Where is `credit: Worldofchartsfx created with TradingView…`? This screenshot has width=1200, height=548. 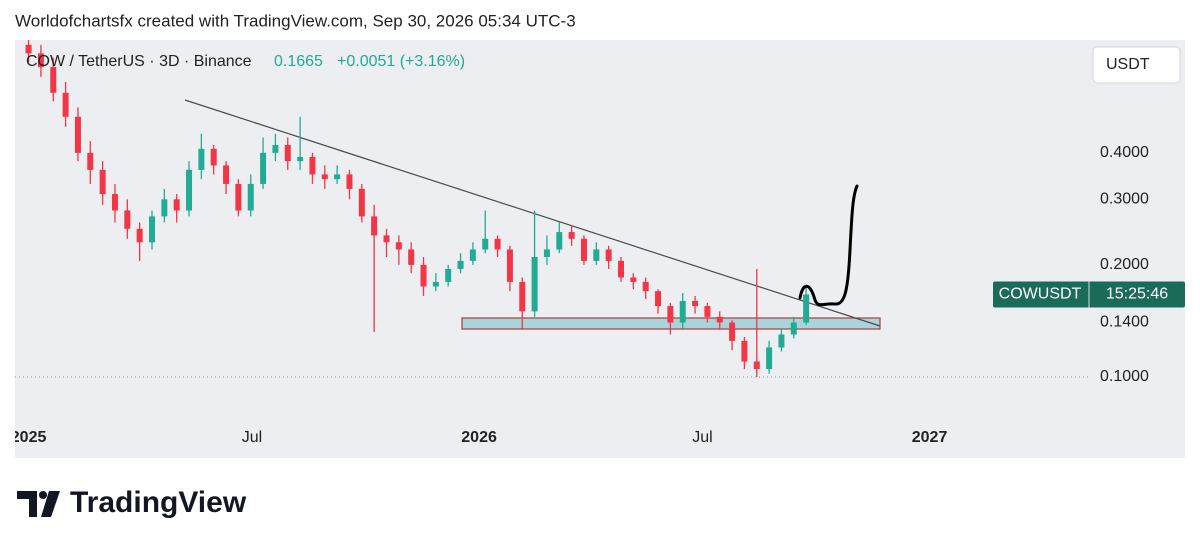 credit: Worldofchartsfx created with TradingView… is located at coordinates (295, 20).